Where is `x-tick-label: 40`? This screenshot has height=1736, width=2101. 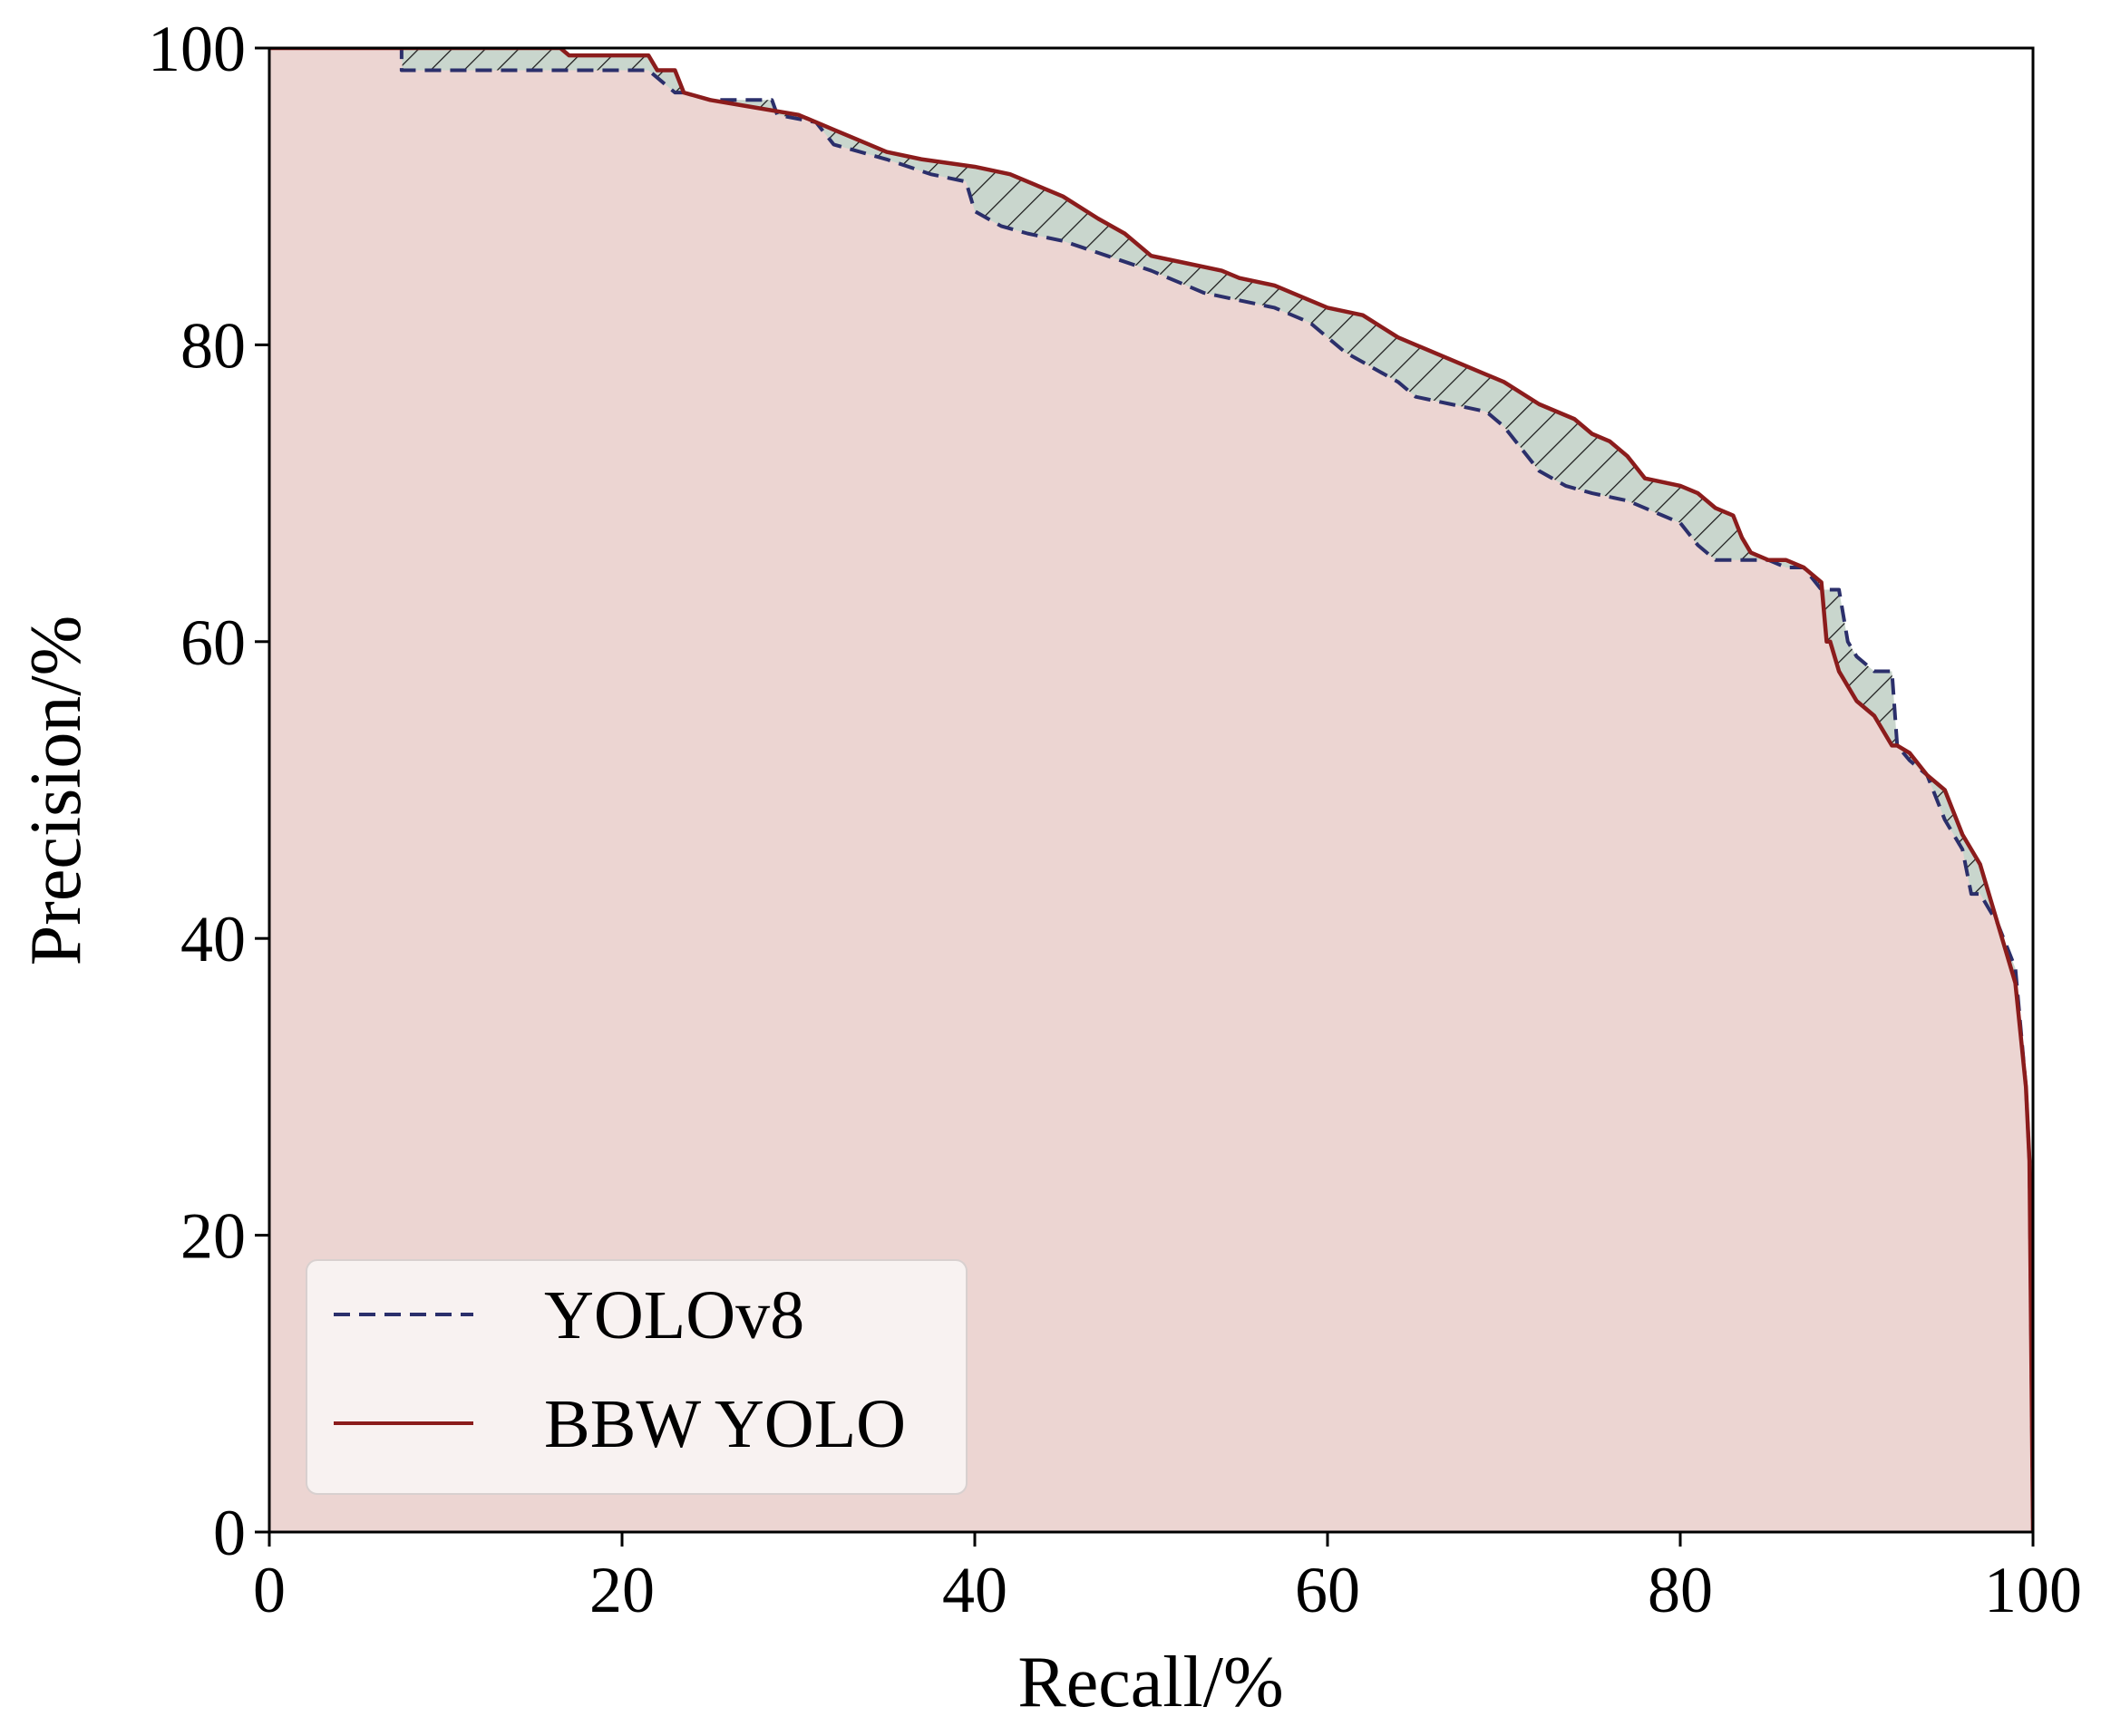 x-tick-label: 40 is located at coordinates (974, 1590).